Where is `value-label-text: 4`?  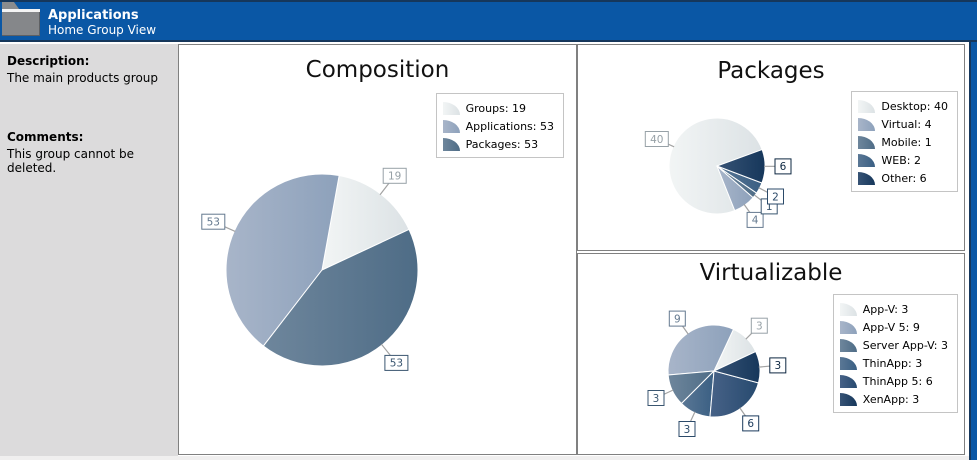 value-label-text: 4 is located at coordinates (755, 221).